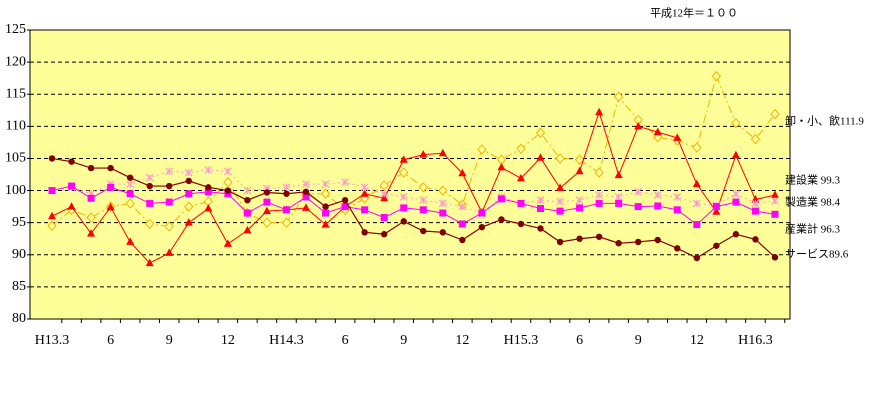 The width and height of the screenshot is (891, 400). Describe the element at coordinates (521, 340) in the screenshot. I see `x-tick-label: H15.3` at that location.